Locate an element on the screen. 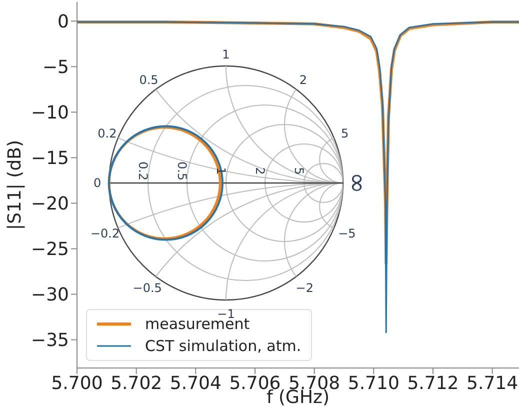 Image resolution: width=519 pixels, height=407 pixels. x-tick-label: 5.704 is located at coordinates (196, 383).